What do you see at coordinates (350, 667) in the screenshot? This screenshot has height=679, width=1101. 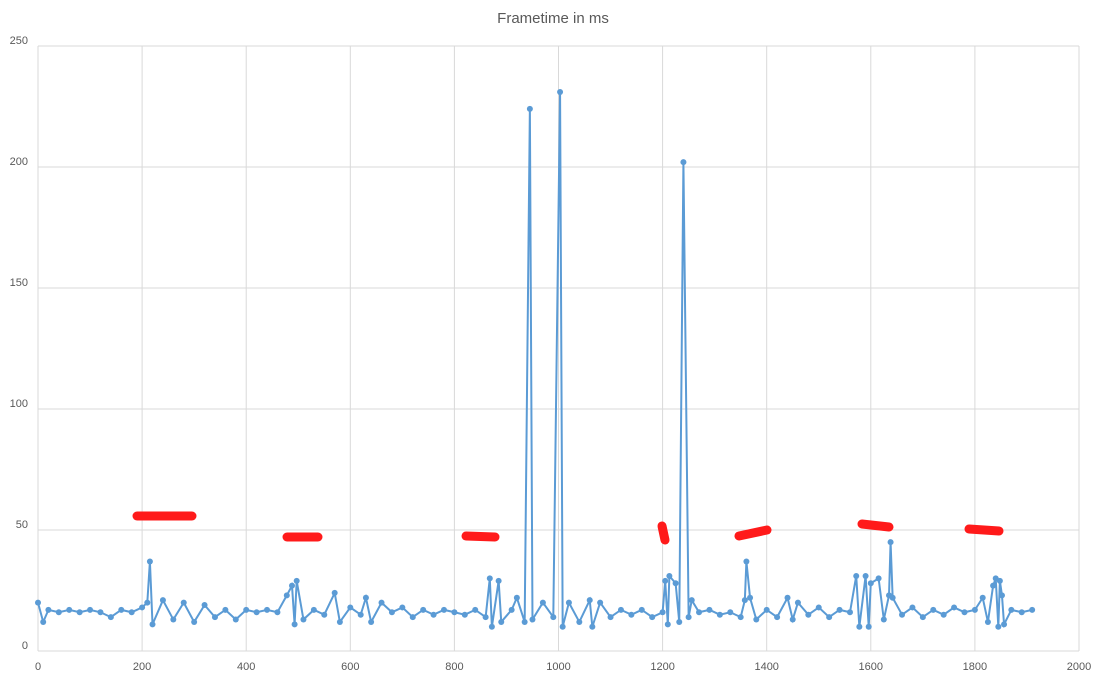 I see `x-tick-label: 600` at bounding box center [350, 667].